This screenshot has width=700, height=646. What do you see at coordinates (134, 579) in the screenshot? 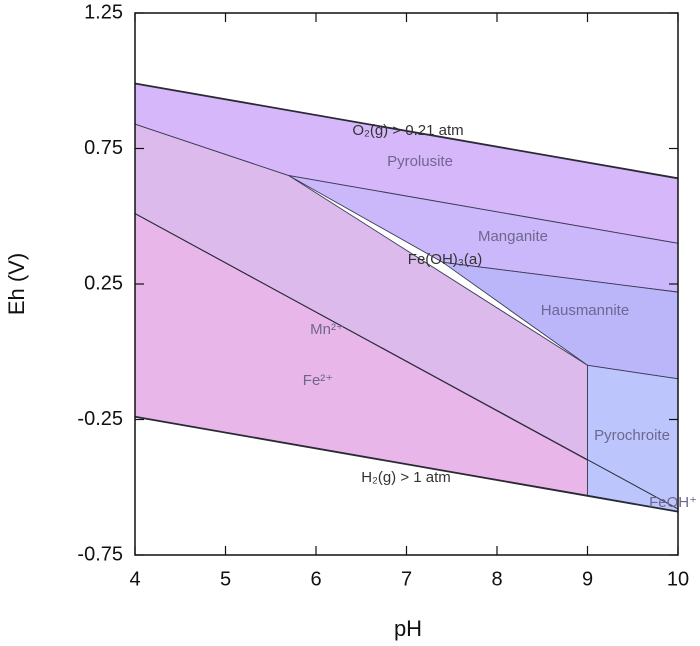
I see `x-tick-label: 4` at bounding box center [134, 579].